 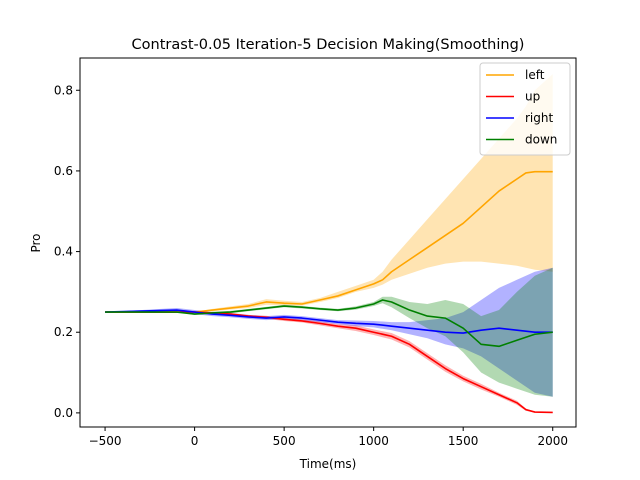 I want to click on y-axis-label: Pro, so click(x=36, y=242).